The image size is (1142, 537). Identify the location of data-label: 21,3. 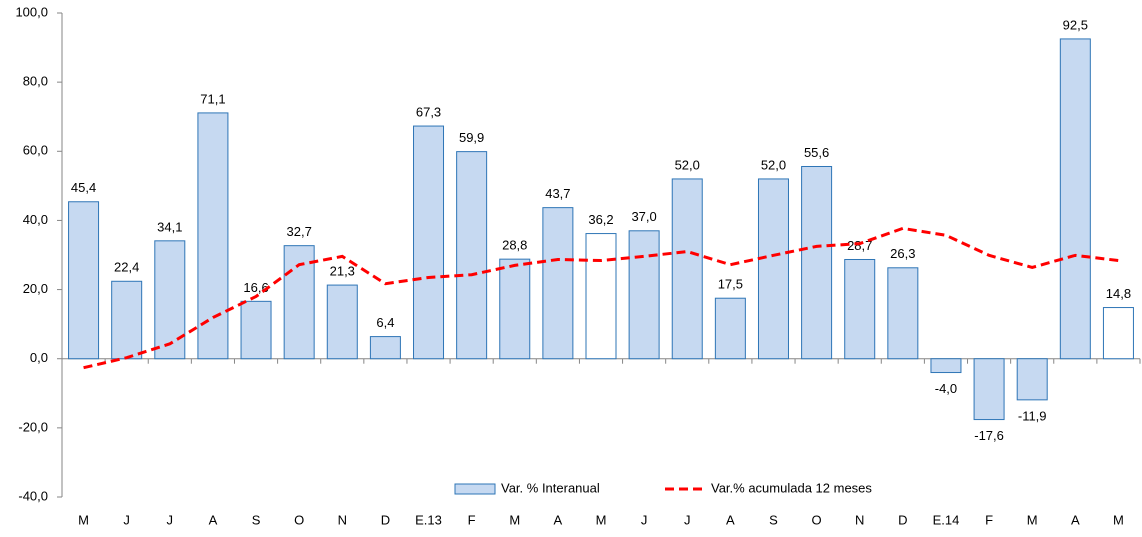
(342, 271).